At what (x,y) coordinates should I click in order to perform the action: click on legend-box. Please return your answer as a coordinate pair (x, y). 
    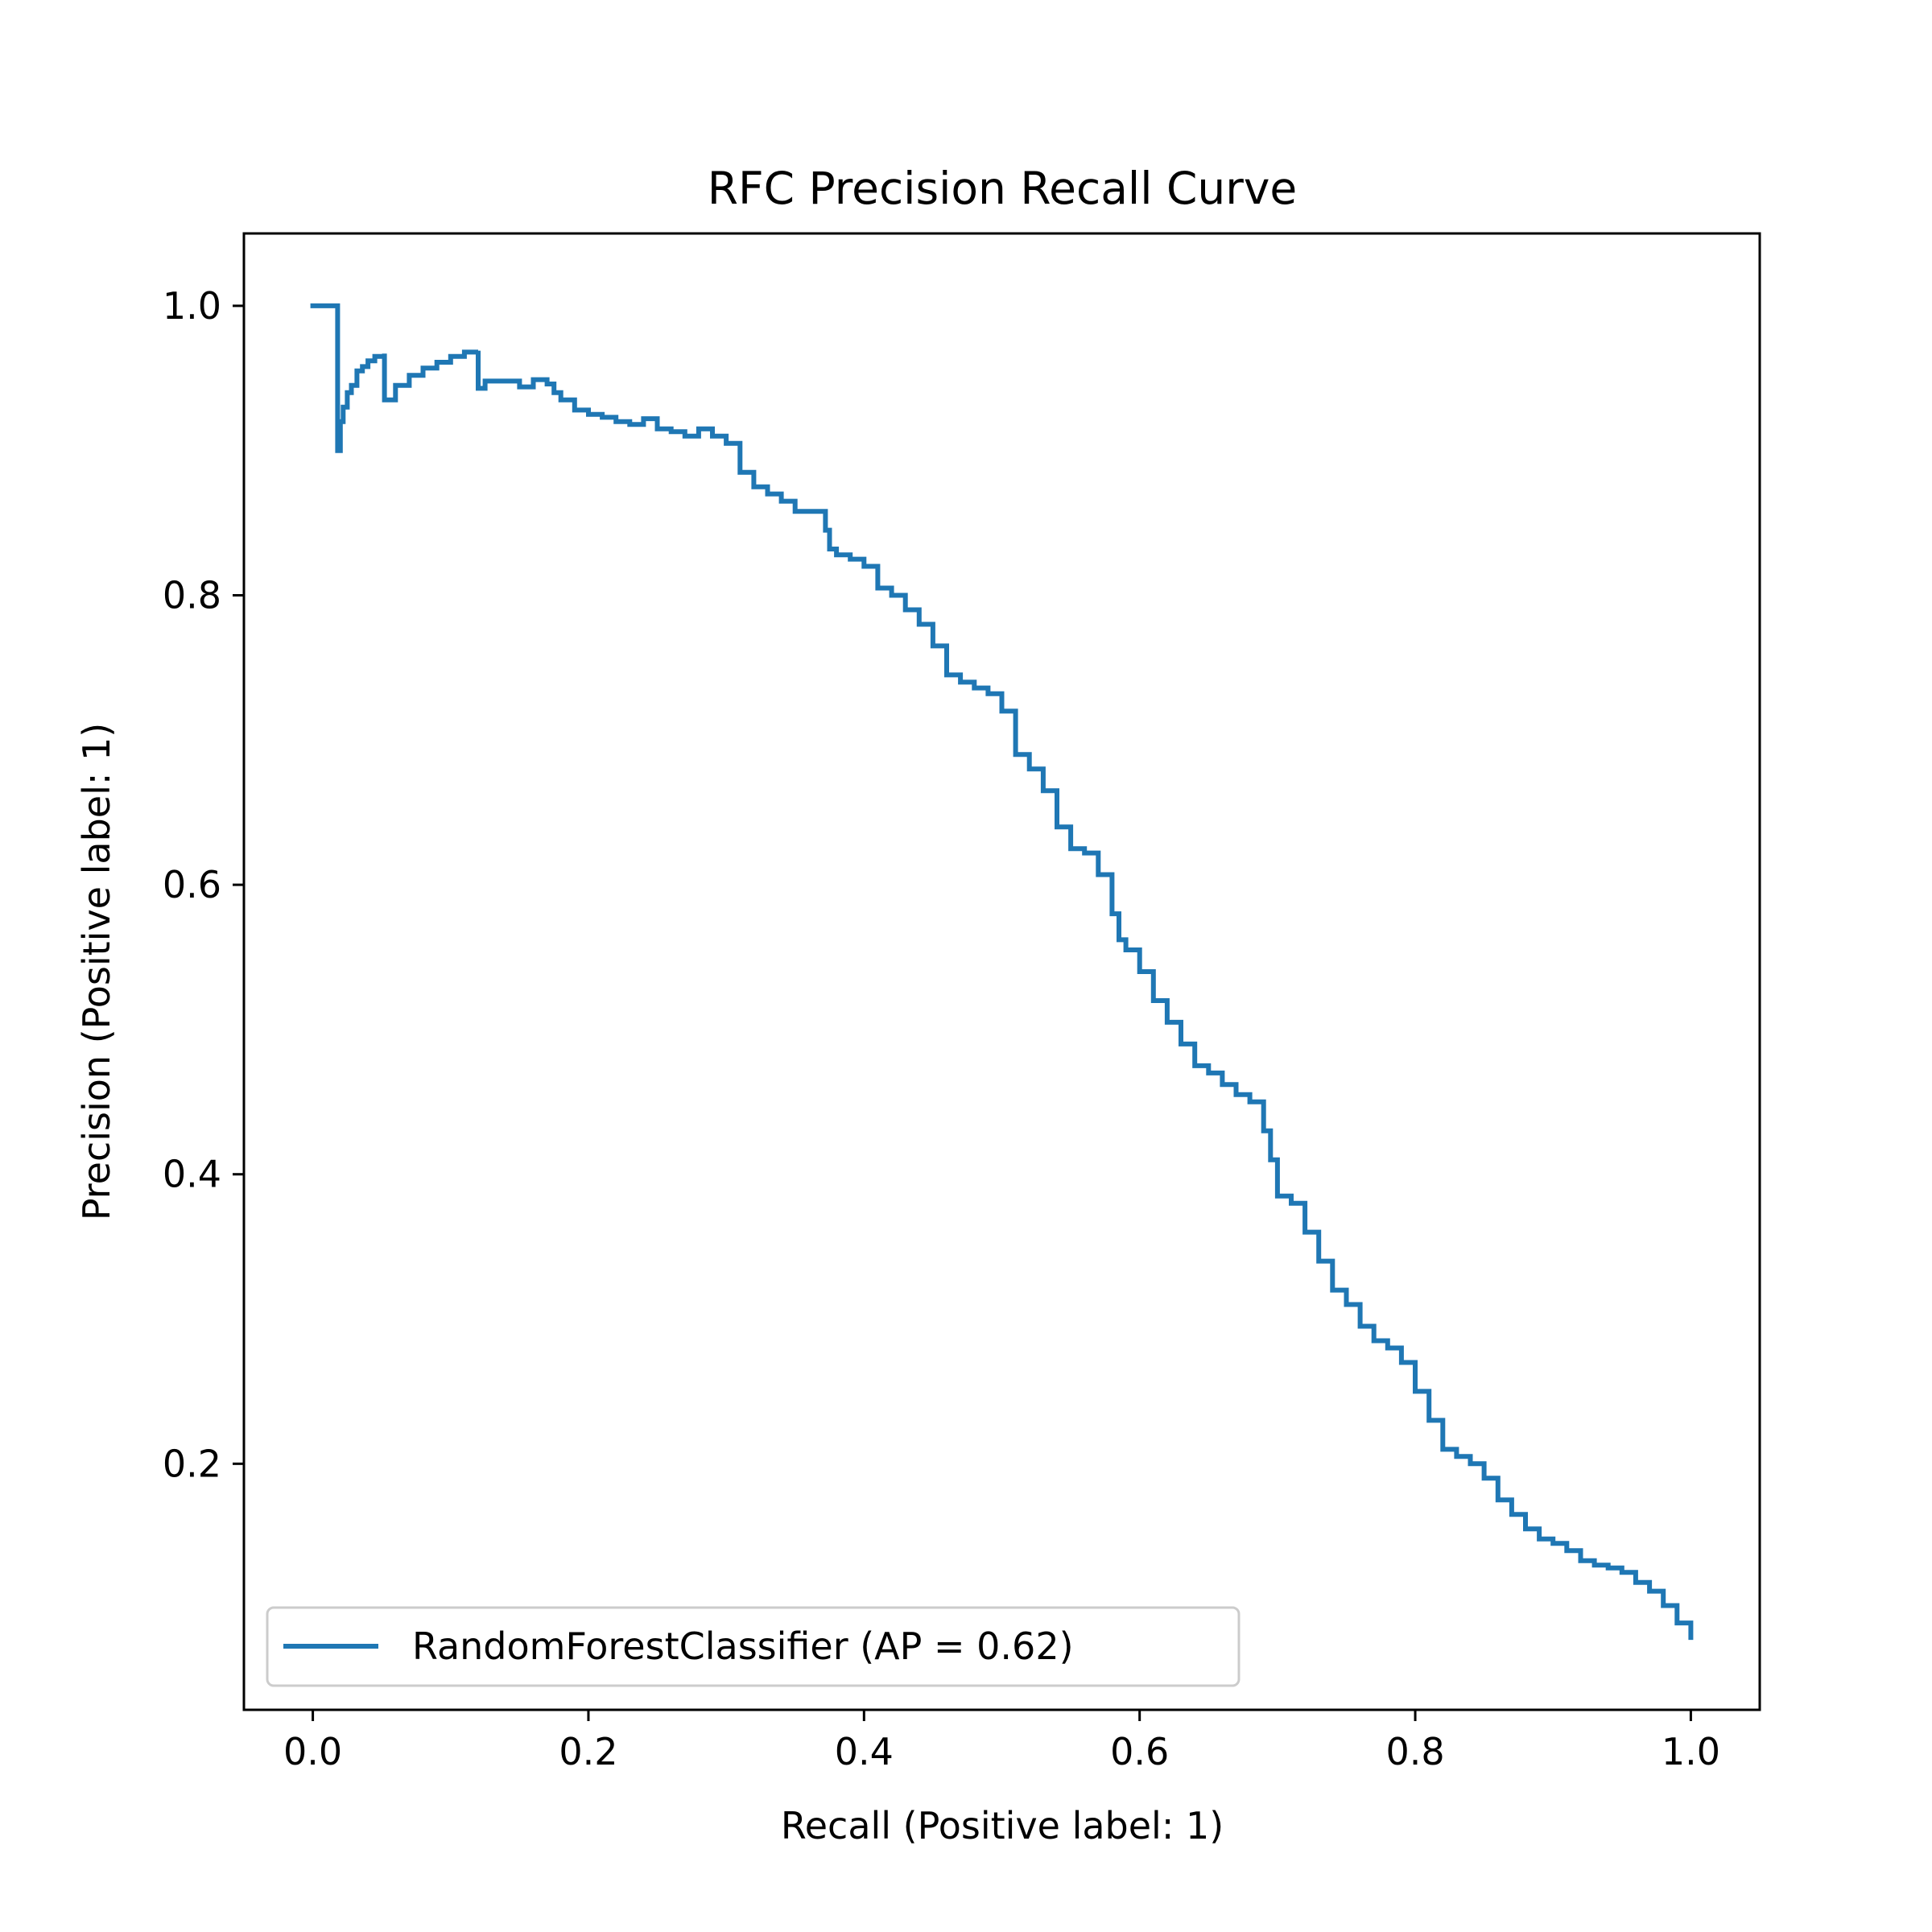
    Looking at the image, I should click on (753, 1646).